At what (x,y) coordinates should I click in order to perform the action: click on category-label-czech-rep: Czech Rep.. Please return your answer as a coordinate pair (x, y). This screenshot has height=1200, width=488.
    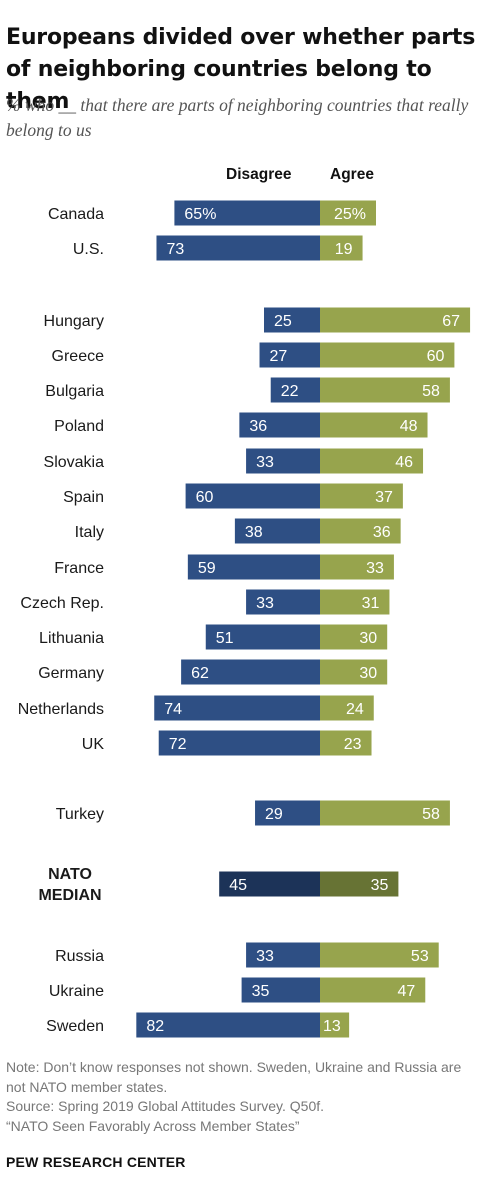
    Looking at the image, I should click on (62, 603).